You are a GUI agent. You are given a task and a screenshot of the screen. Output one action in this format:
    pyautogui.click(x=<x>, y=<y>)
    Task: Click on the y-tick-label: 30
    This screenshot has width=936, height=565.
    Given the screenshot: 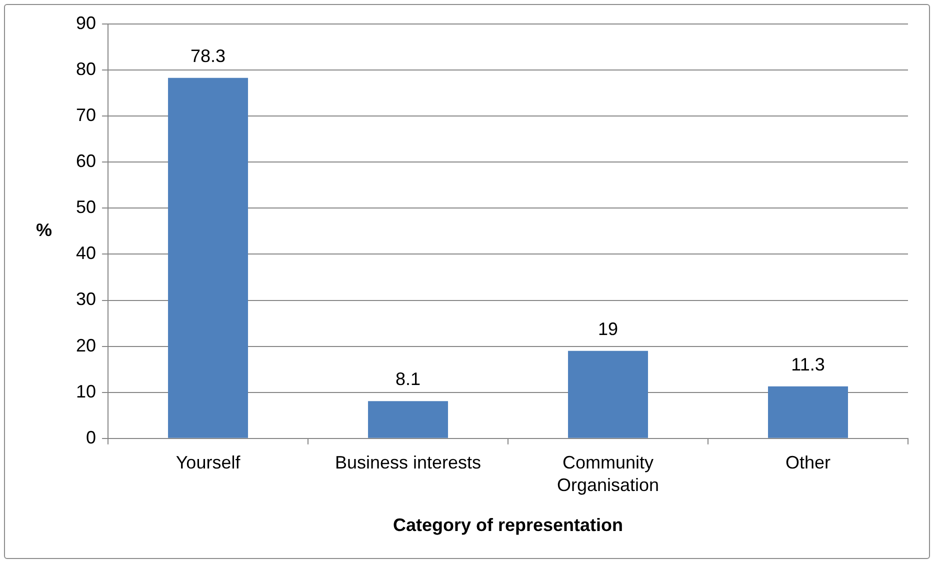 What is the action you would take?
    pyautogui.click(x=86, y=299)
    